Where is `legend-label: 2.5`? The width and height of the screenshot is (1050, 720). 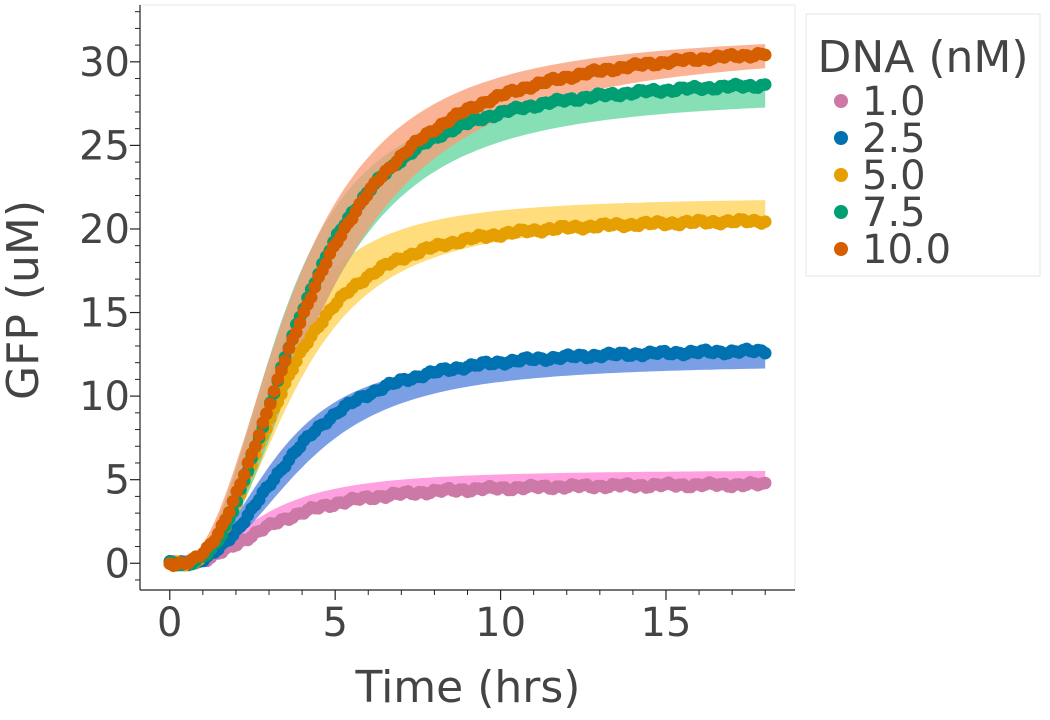 legend-label: 2.5 is located at coordinates (894, 139).